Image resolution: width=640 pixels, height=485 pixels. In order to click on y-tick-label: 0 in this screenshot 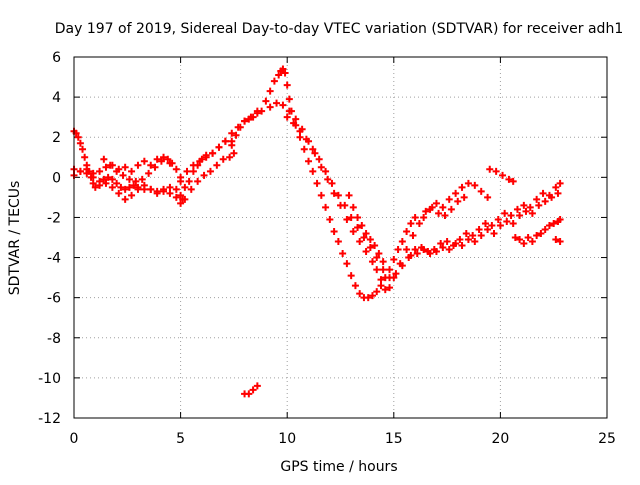, I will do `click(56, 178)`.